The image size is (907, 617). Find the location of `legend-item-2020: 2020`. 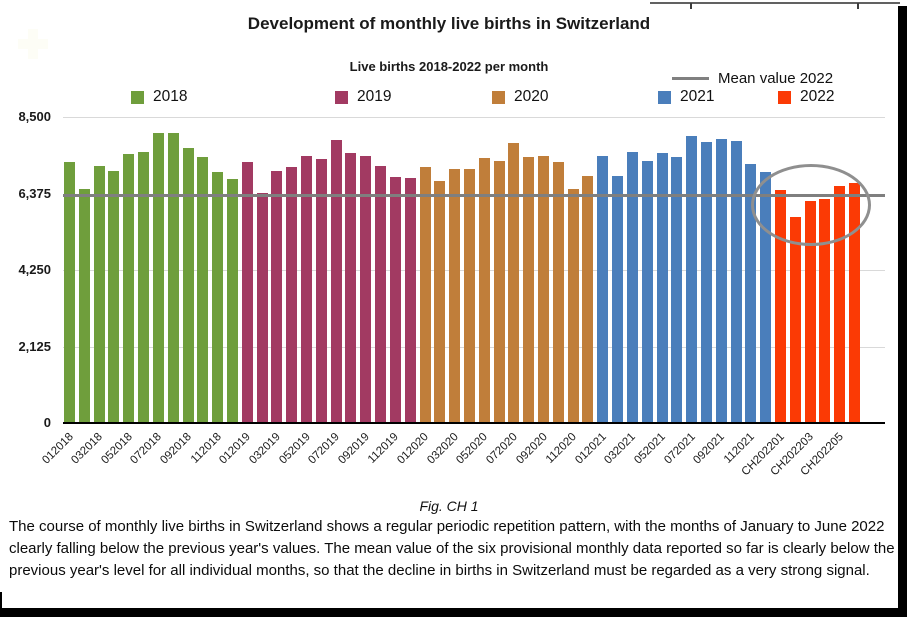

legend-item-2020: 2020 is located at coordinates (520, 97).